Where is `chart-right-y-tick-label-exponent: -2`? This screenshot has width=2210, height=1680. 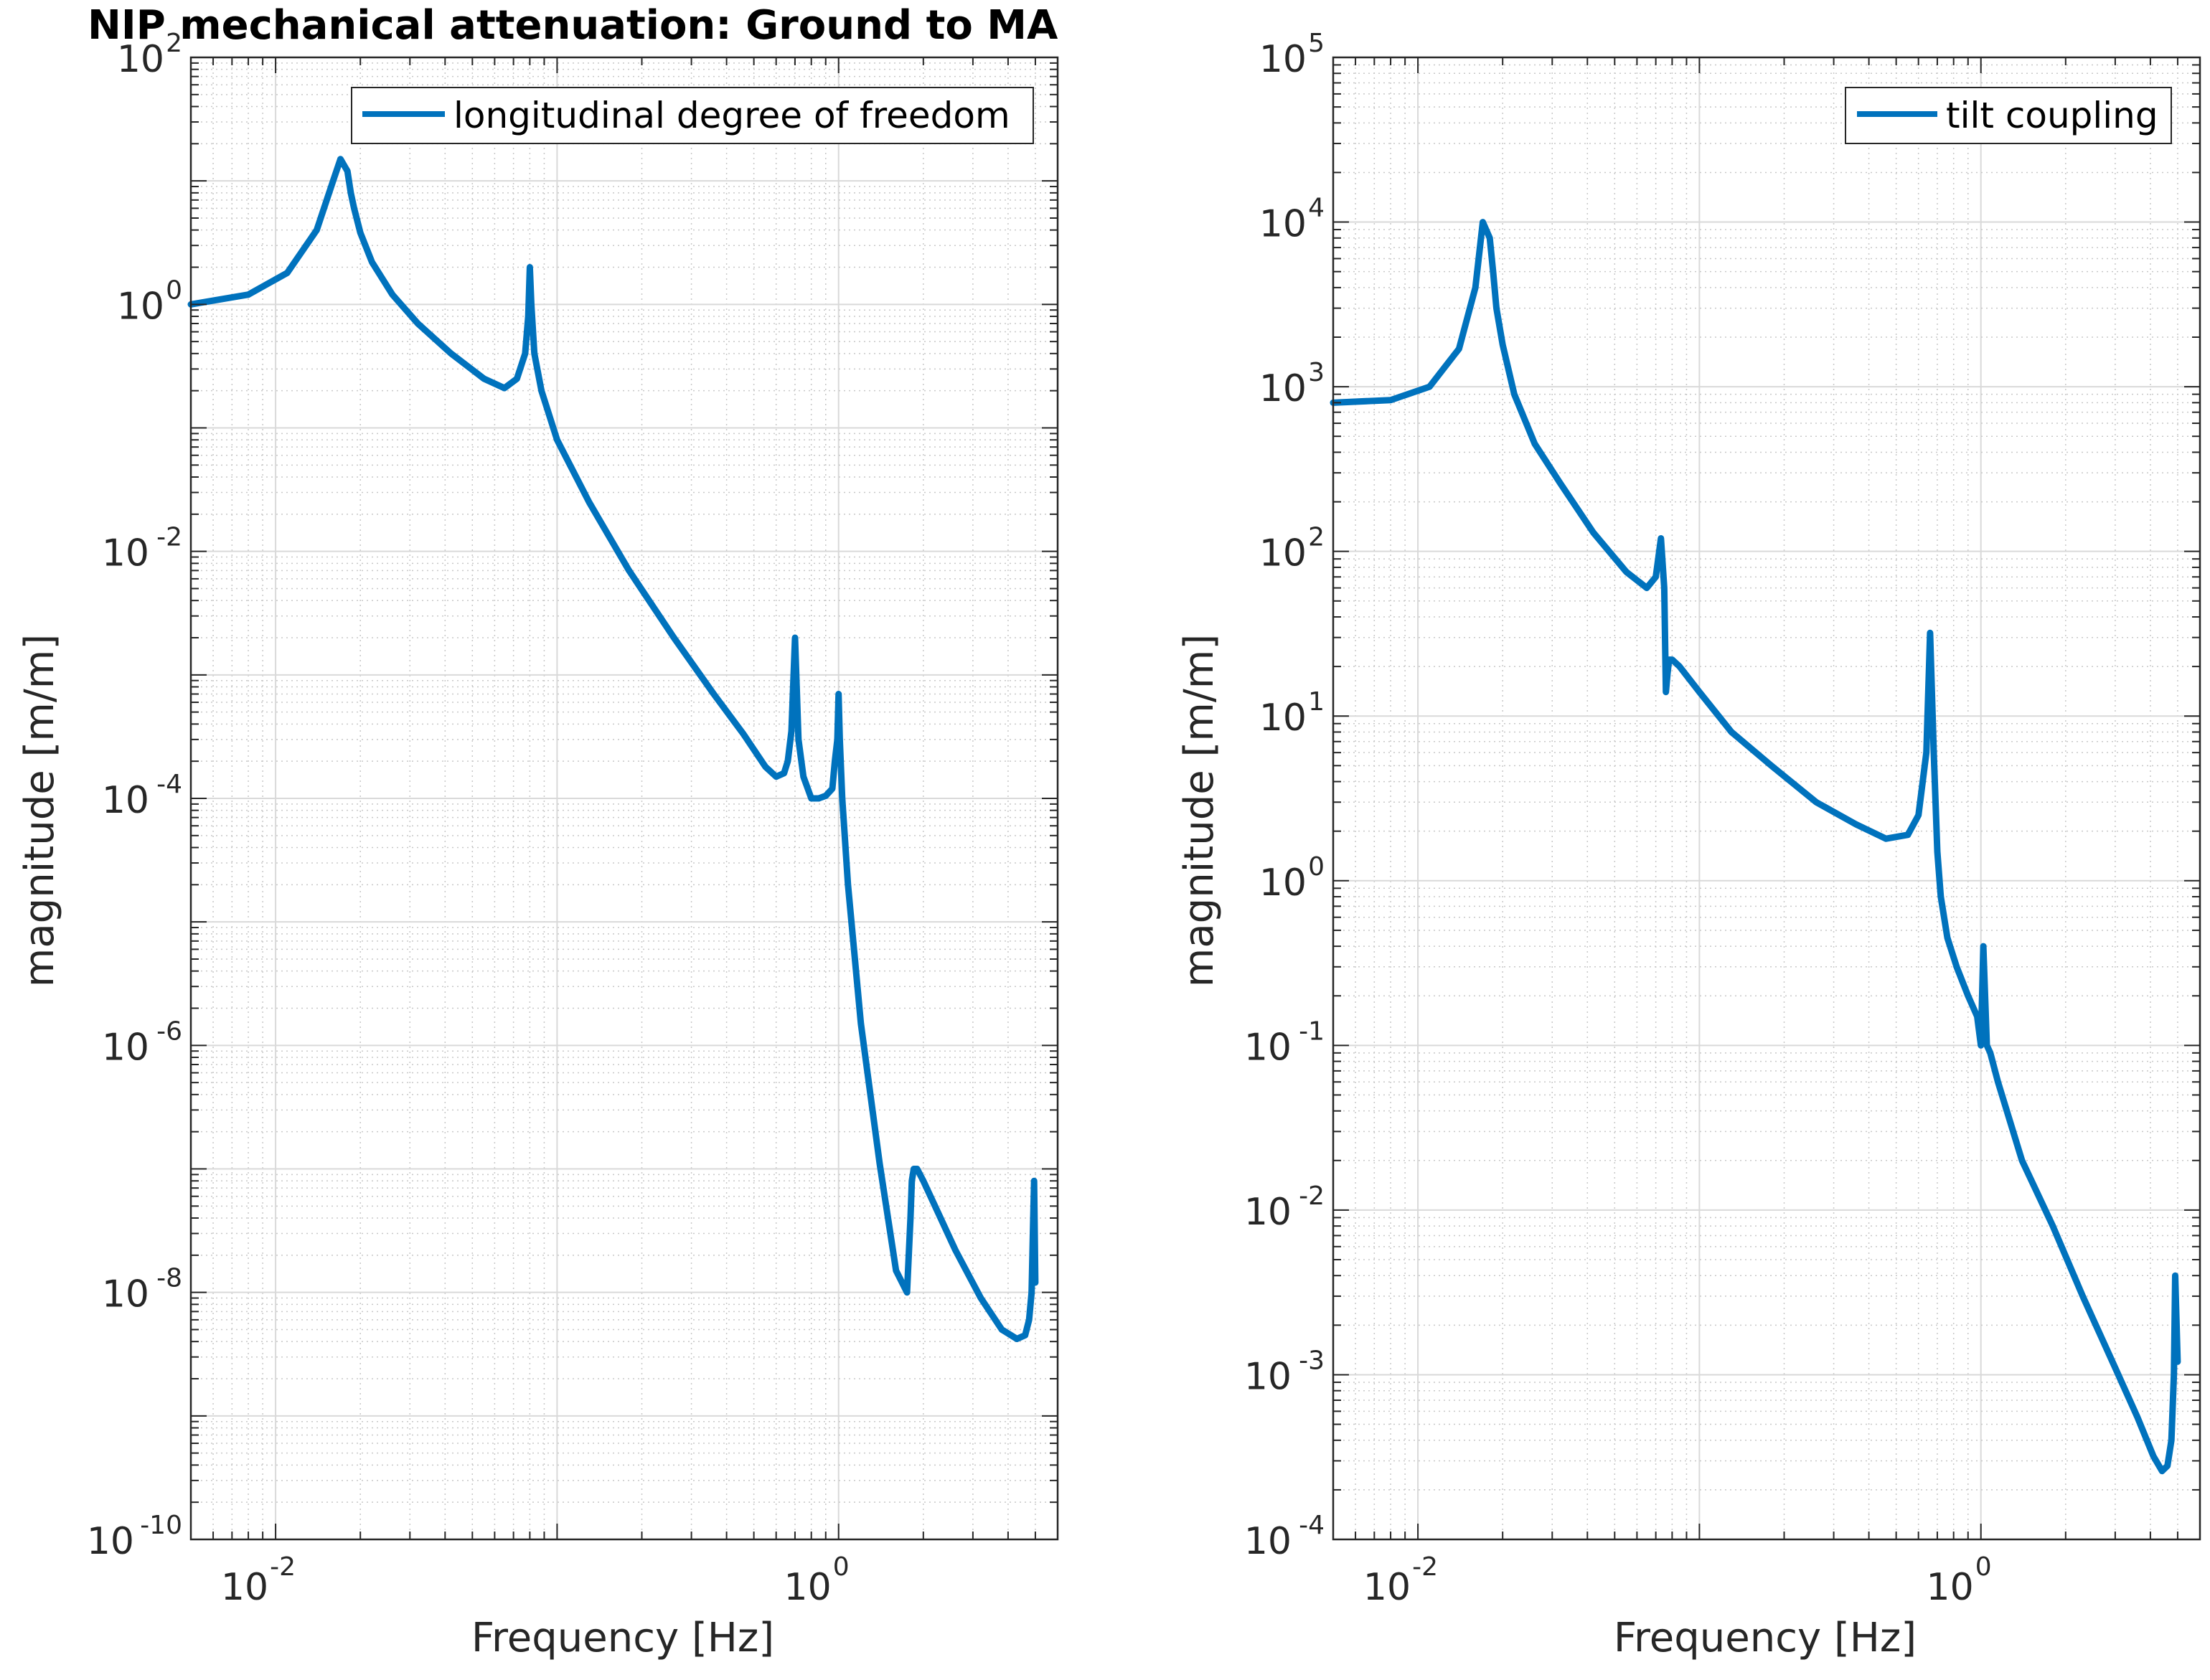 chart-right-y-tick-label-exponent: -2 is located at coordinates (1312, 1196).